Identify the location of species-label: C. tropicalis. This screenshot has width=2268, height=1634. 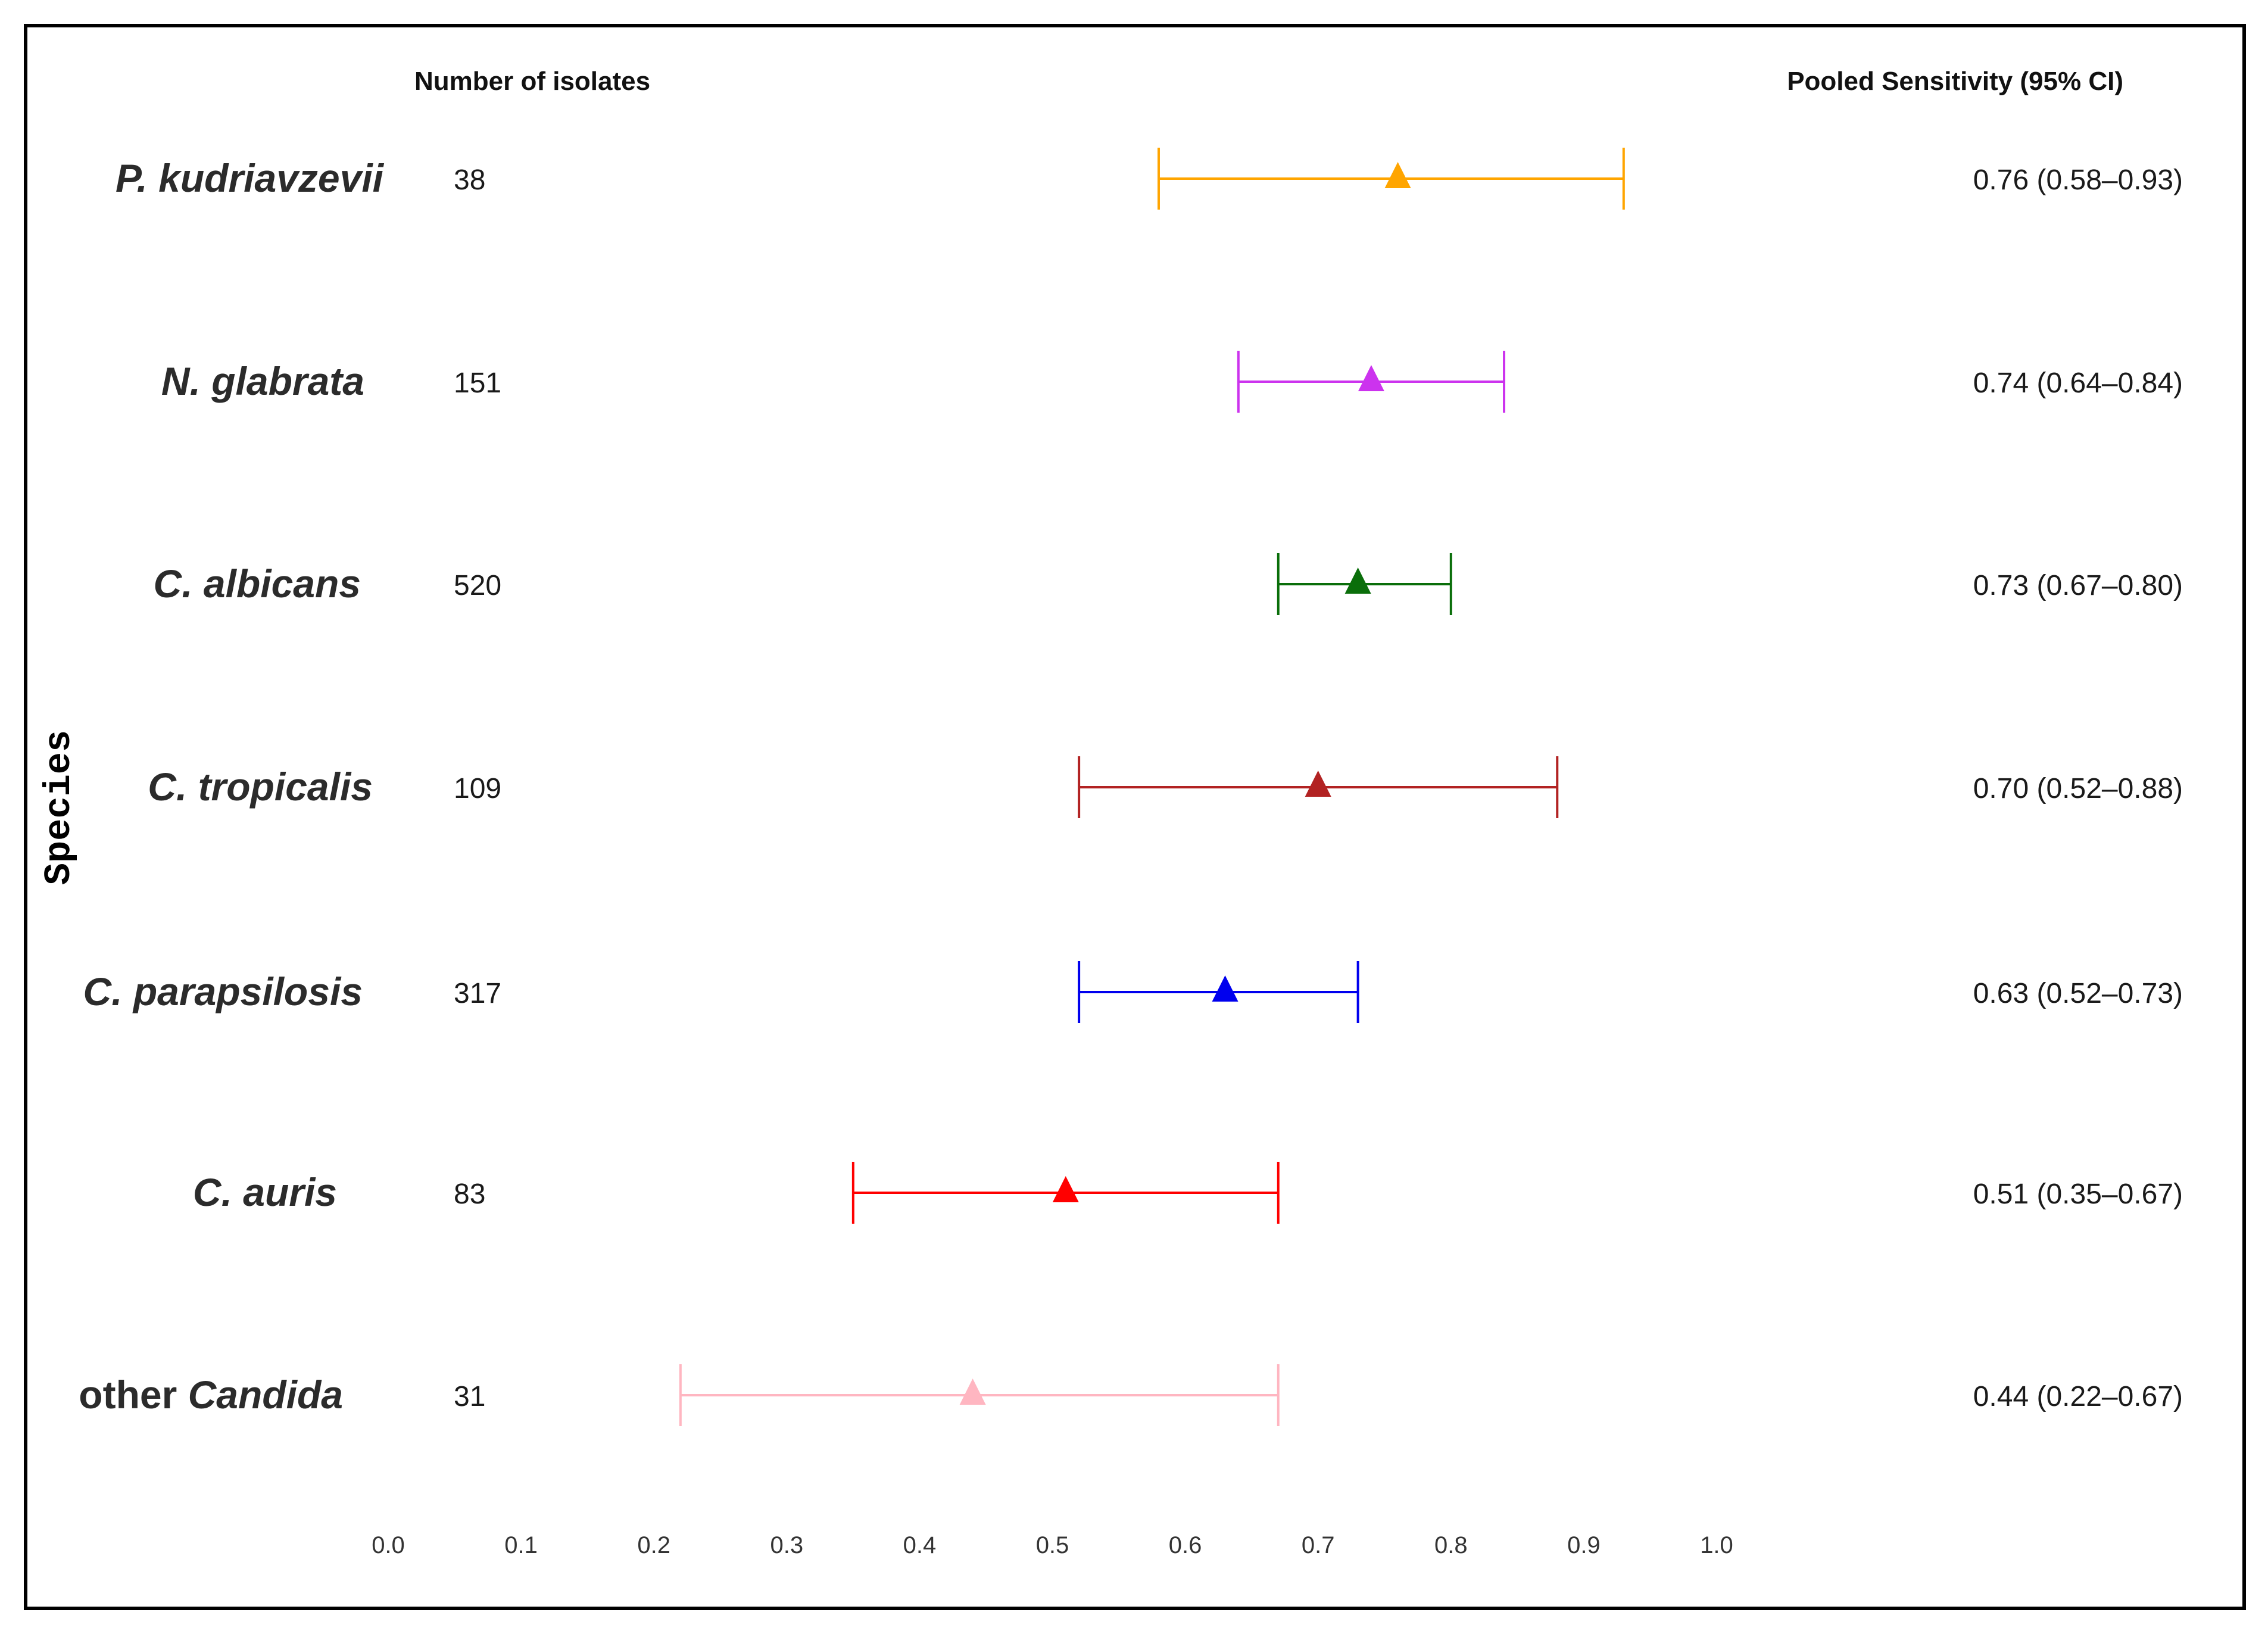
(260, 787).